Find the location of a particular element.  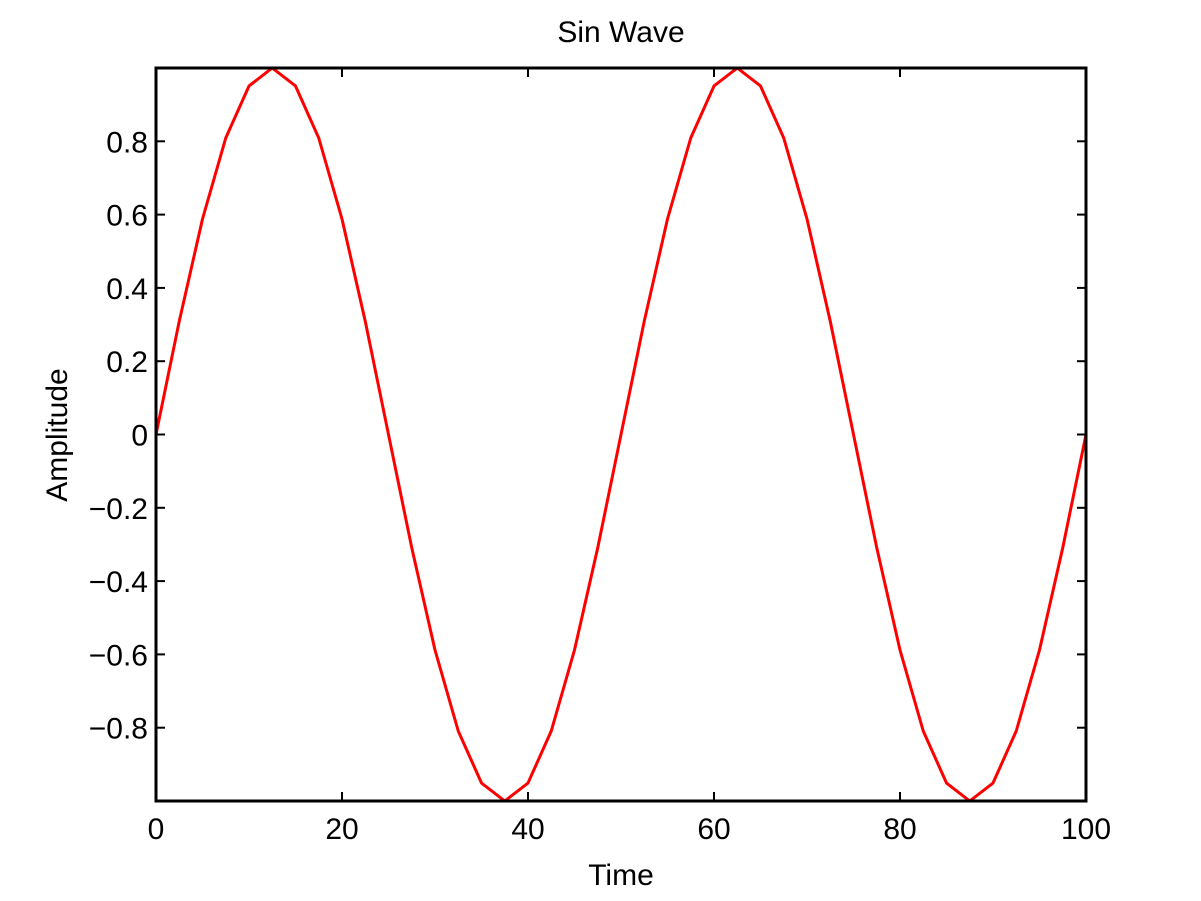

y-tick-label: 0.8 is located at coordinates (127, 142).